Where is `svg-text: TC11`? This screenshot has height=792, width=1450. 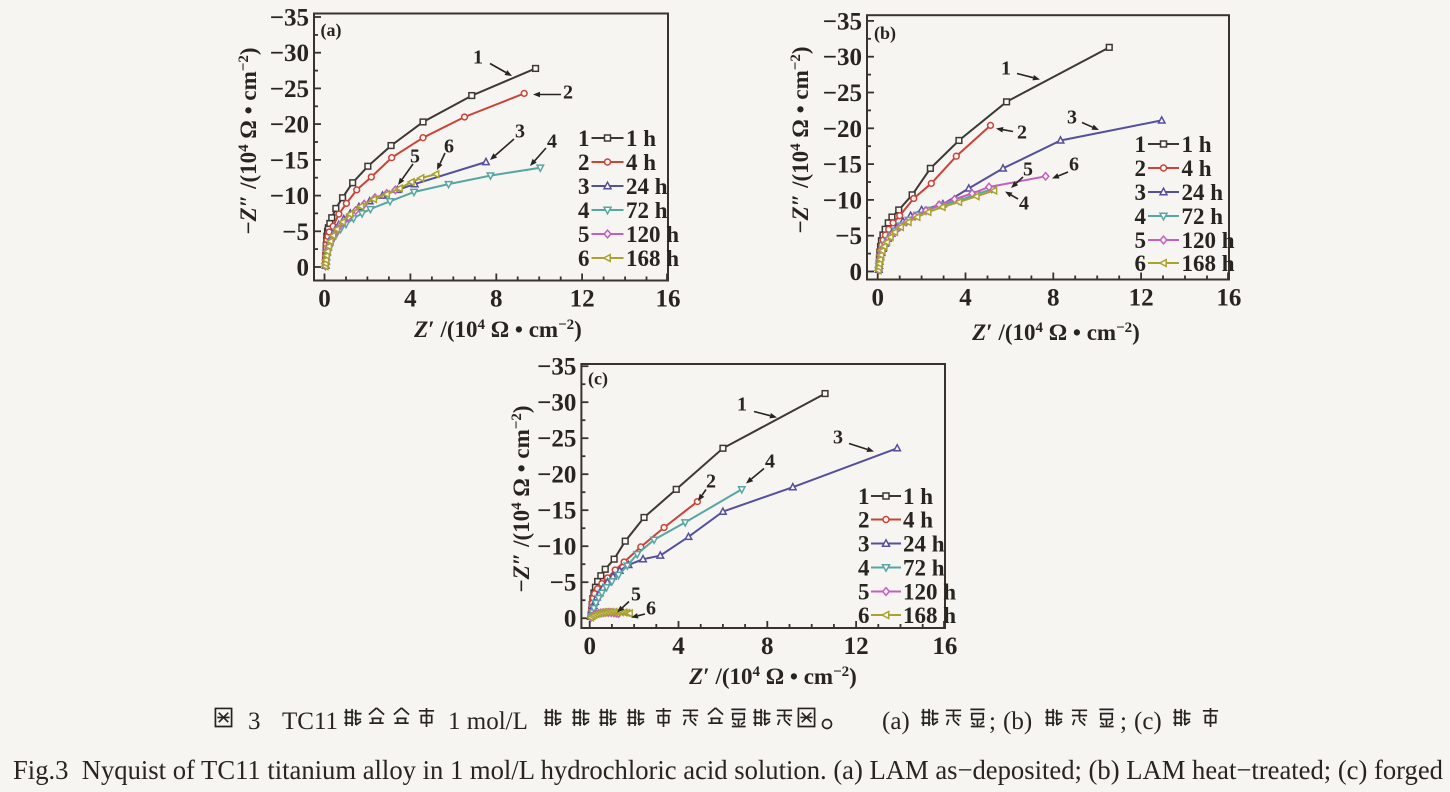
svg-text: TC11 is located at coordinates (310, 721).